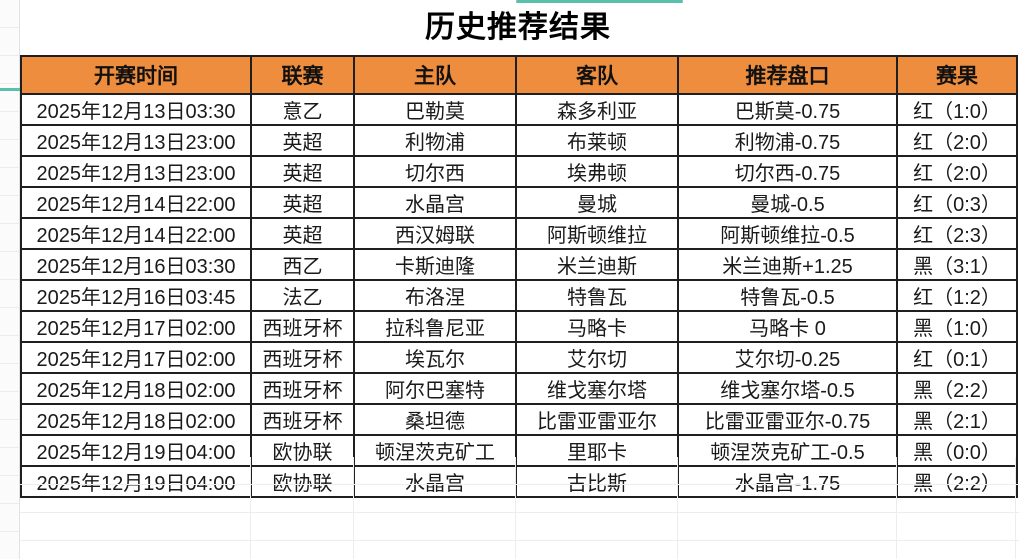 Image resolution: width=1019 pixels, height=559 pixels. Describe the element at coordinates (787, 357) in the screenshot. I see `cell-handicap: 艾尔切-0.25` at that location.